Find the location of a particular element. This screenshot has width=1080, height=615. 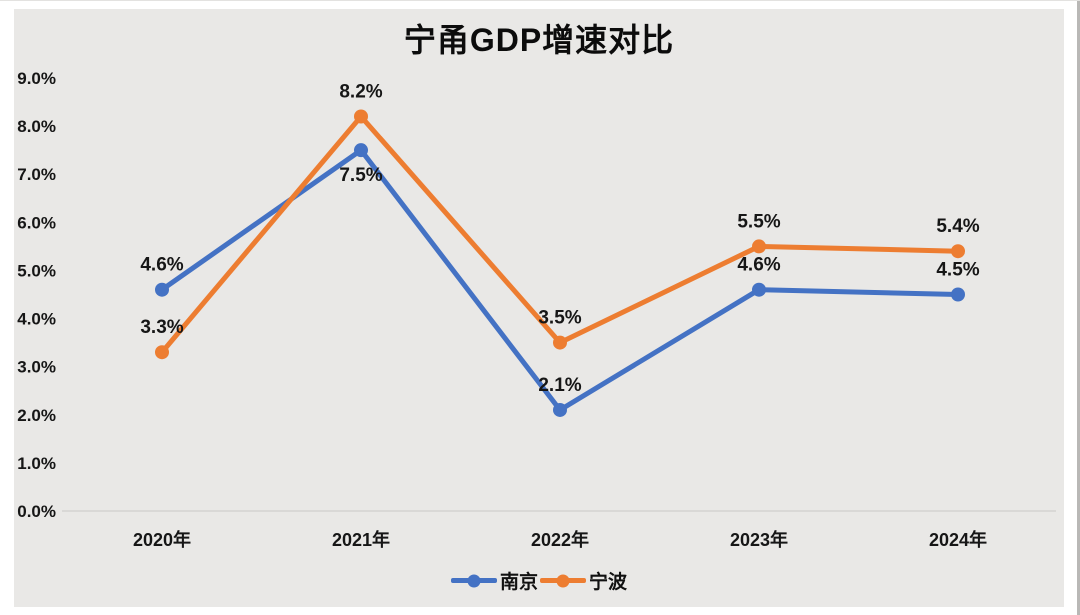

legend-item-nanjing: 南京 is located at coordinates (494, 580).